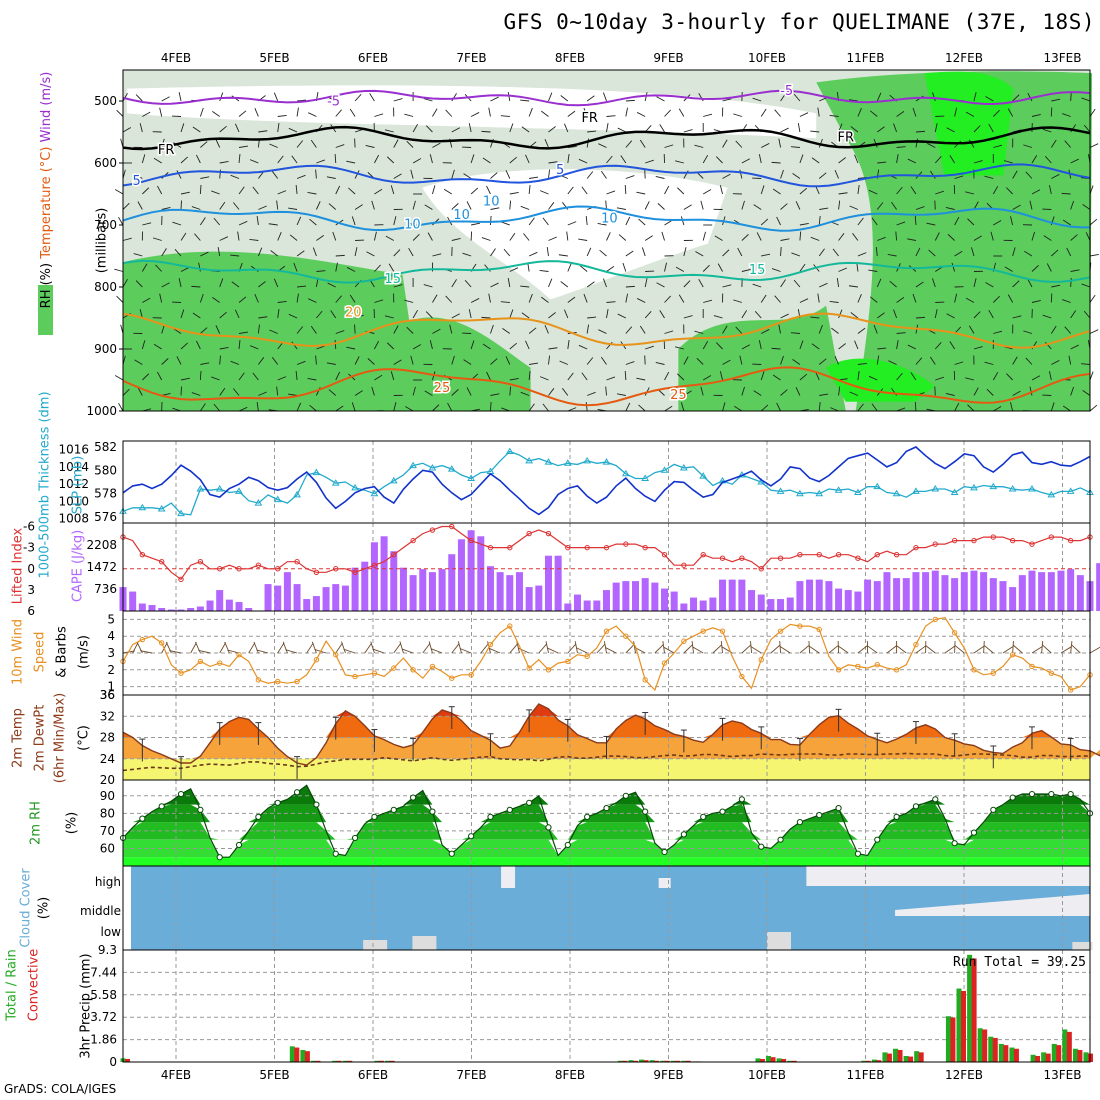  Describe the element at coordinates (333, 102) in the screenshot. I see `contour-label: -5` at that location.